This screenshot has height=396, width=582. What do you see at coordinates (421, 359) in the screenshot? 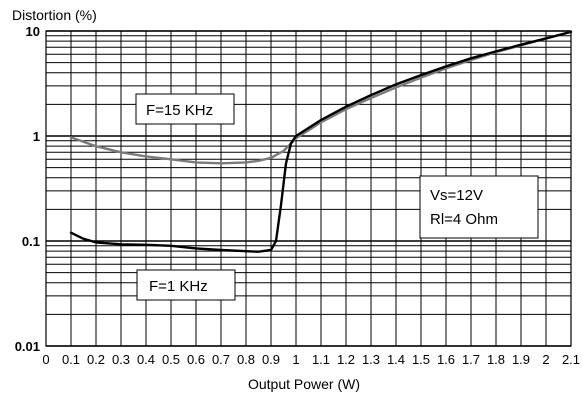
I see `x-tick-label: 1.5` at bounding box center [421, 359].